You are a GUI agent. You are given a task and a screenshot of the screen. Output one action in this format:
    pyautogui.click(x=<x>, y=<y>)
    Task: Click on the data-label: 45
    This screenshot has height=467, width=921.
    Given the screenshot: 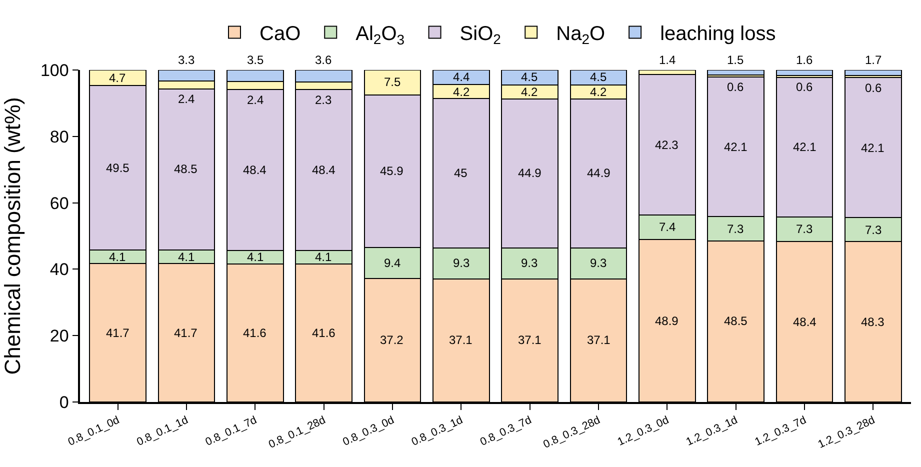 What is the action you would take?
    pyautogui.click(x=461, y=173)
    